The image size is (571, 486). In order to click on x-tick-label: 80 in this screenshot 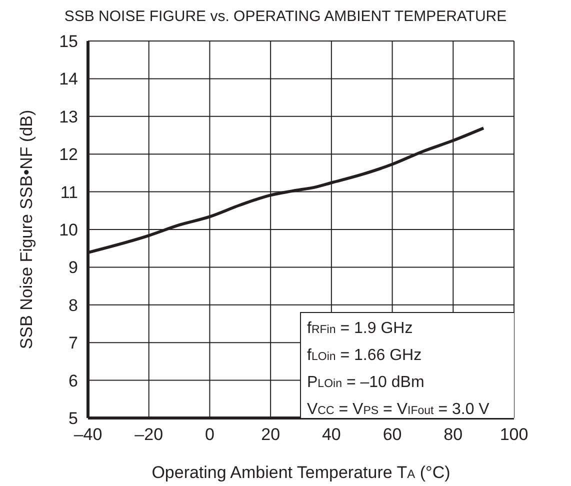, I will do `click(453, 434)`.